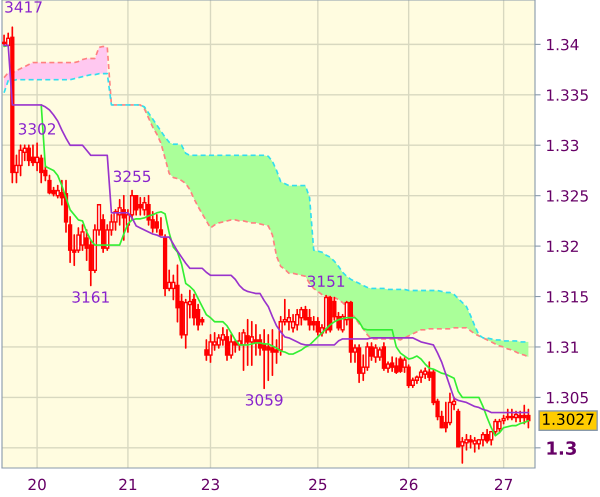 The width and height of the screenshot is (600, 497). What do you see at coordinates (562, 347) in the screenshot?
I see `y-tick-label: 1.31` at bounding box center [562, 347].